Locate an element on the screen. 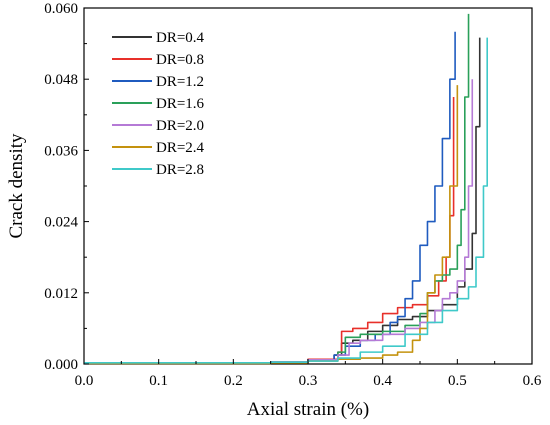 The height and width of the screenshot is (425, 550). y-tick-label: 0.024 is located at coordinates (61, 223).